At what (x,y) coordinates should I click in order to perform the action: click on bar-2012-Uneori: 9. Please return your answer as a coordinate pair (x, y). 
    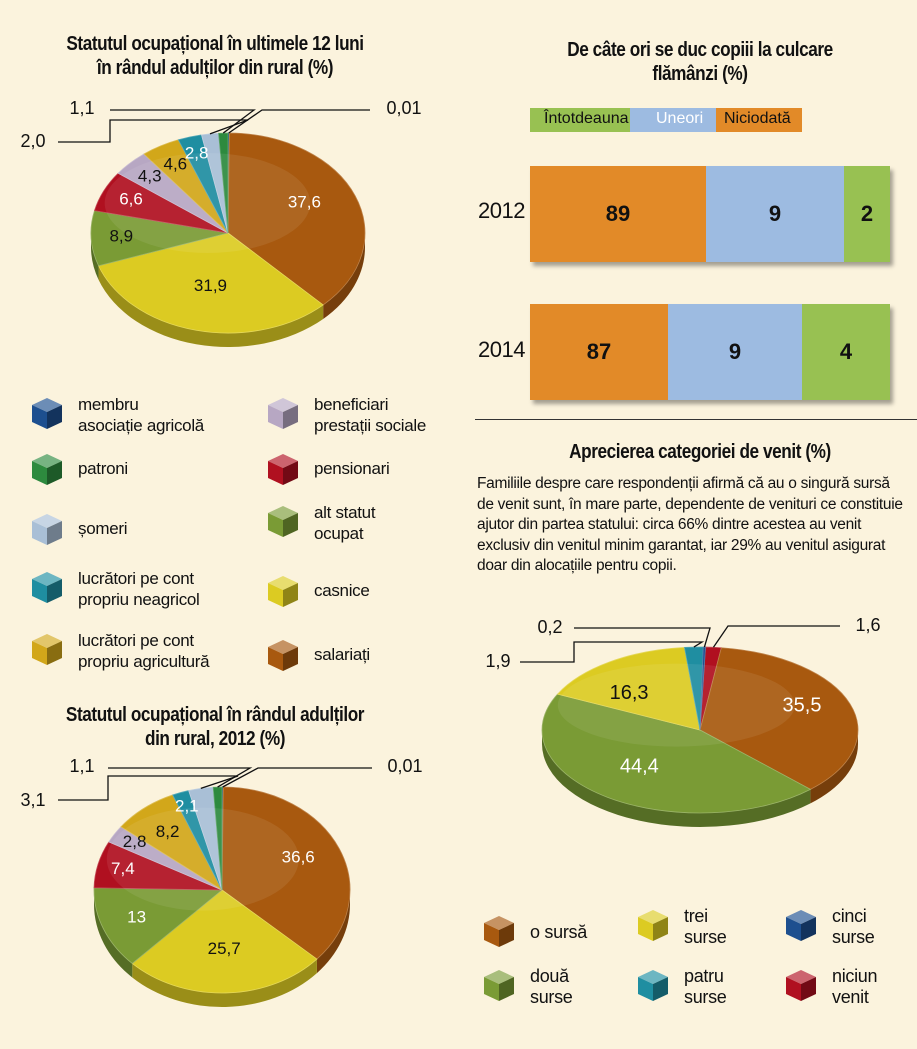
    Looking at the image, I should click on (775, 214).